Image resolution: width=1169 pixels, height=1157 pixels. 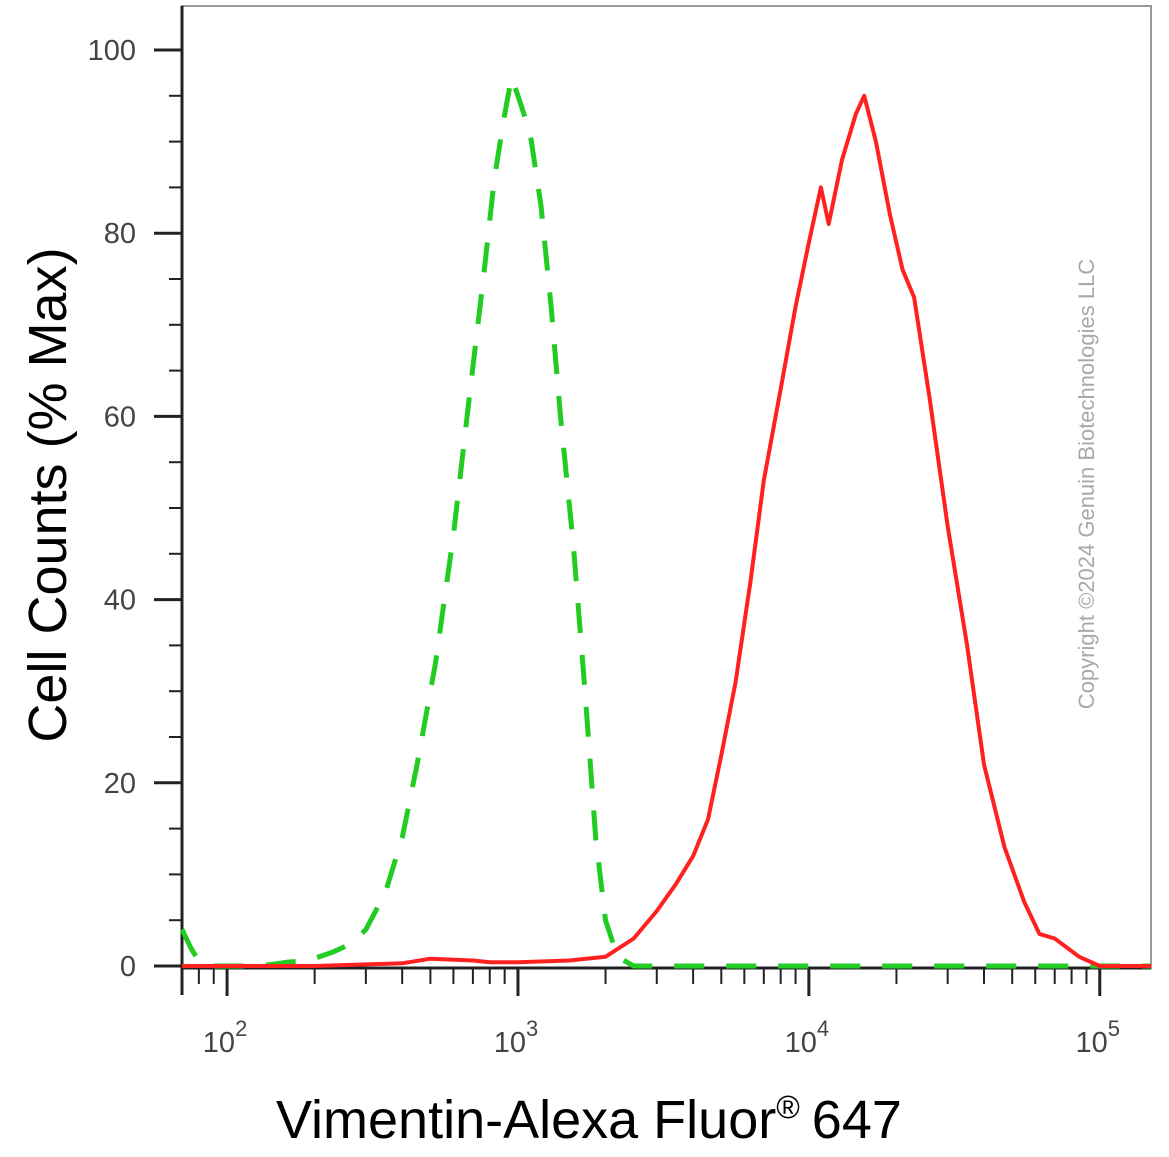 I want to click on y-tick-label: 0, so click(x=128, y=967).